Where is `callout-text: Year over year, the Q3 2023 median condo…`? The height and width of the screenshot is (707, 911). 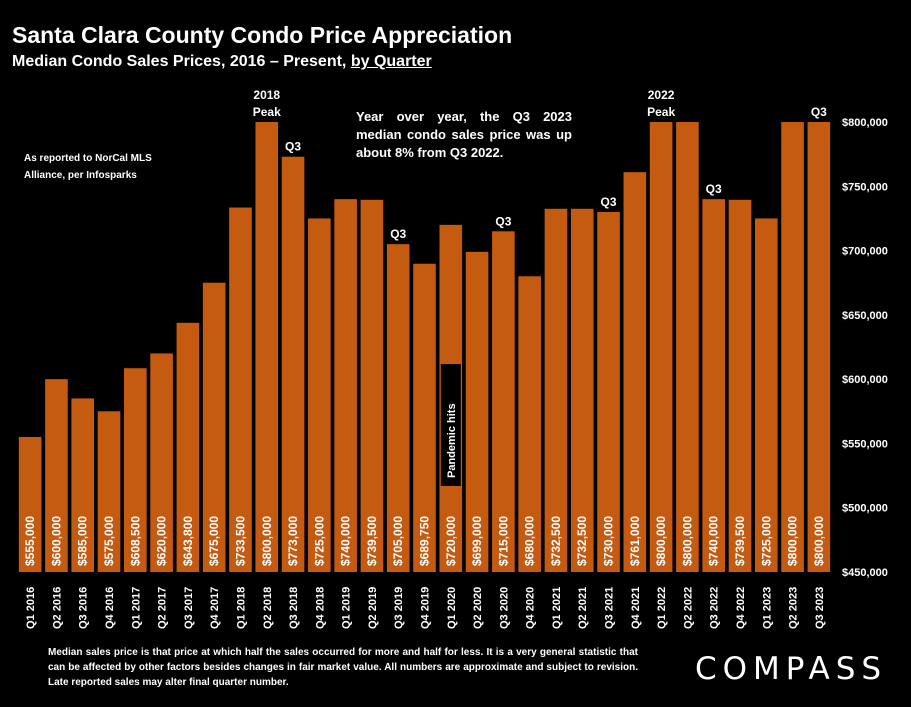
callout-text: Year over year, the Q3 2023 median condo… is located at coordinates (464, 134).